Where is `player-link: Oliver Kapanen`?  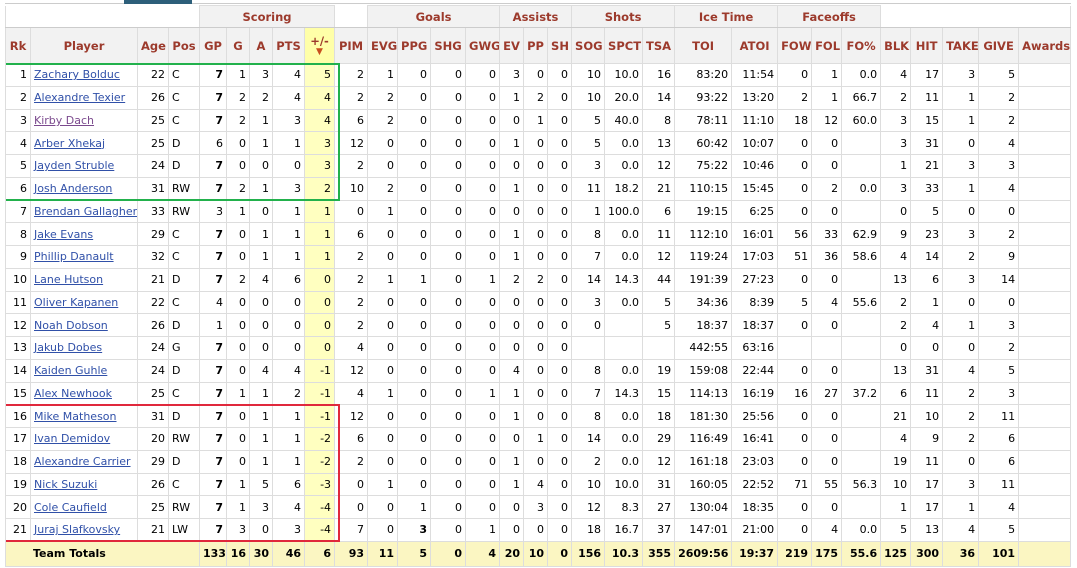
player-link: Oliver Kapanen is located at coordinates (76, 302).